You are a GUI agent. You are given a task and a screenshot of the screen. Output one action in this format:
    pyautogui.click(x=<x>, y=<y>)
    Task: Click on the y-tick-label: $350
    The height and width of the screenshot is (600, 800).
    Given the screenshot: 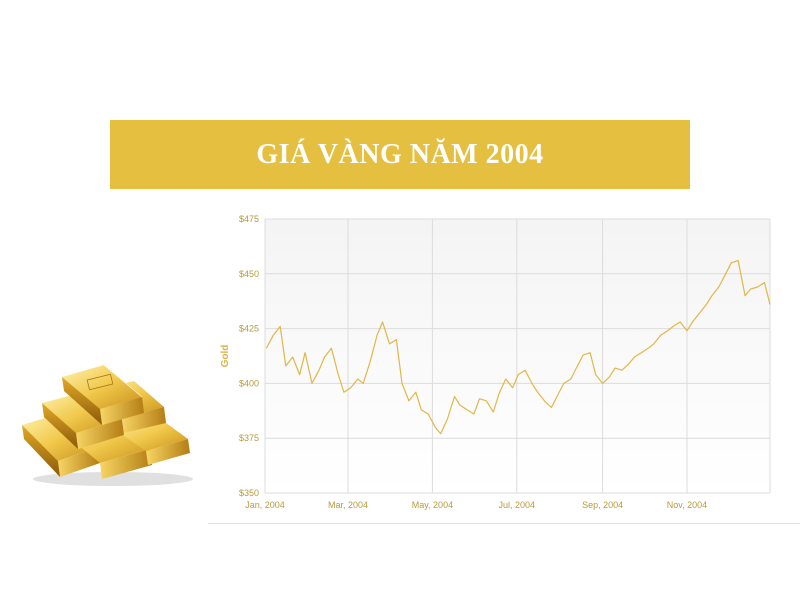 What is the action you would take?
    pyautogui.click(x=249, y=493)
    